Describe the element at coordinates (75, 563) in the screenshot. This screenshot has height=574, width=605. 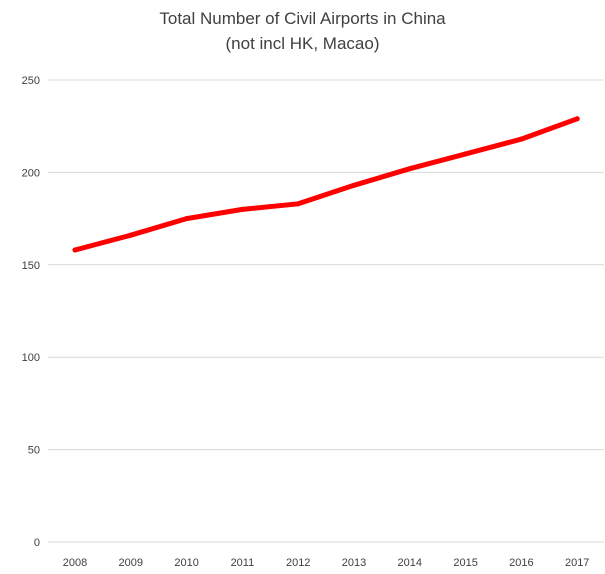
I see `x-tick-label: 2008` at that location.